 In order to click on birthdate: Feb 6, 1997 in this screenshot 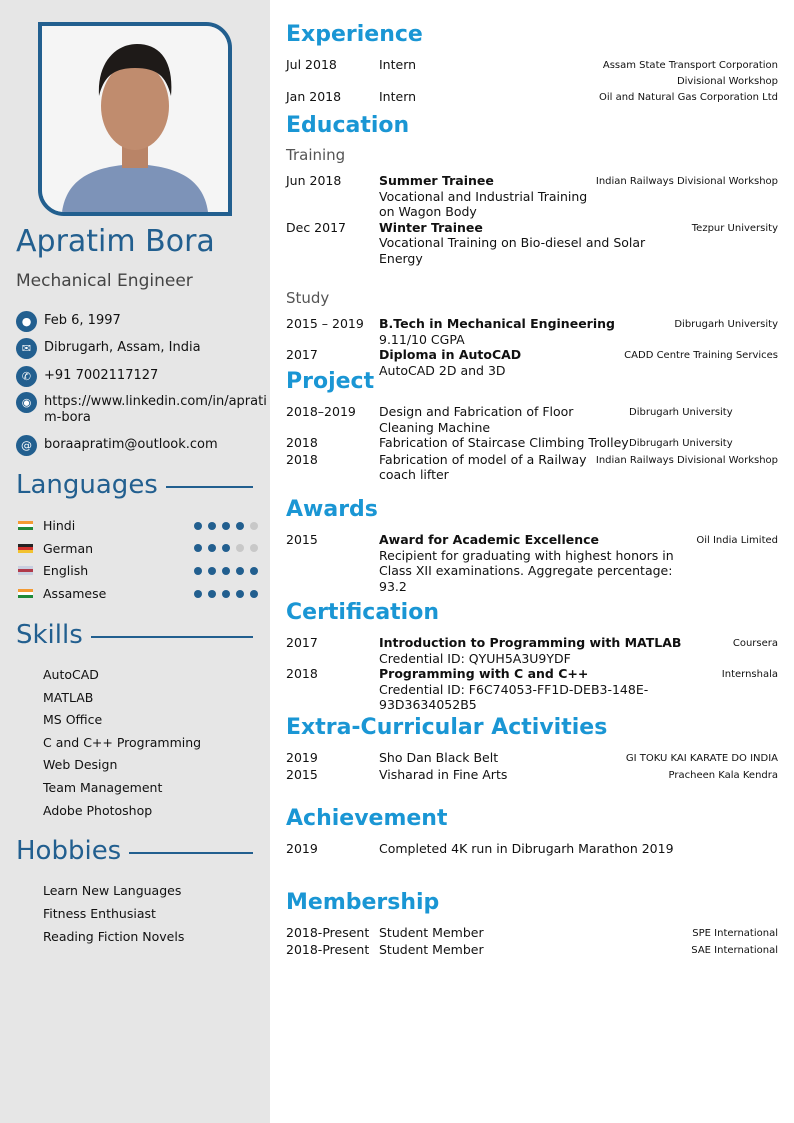, I will do `click(82, 320)`.